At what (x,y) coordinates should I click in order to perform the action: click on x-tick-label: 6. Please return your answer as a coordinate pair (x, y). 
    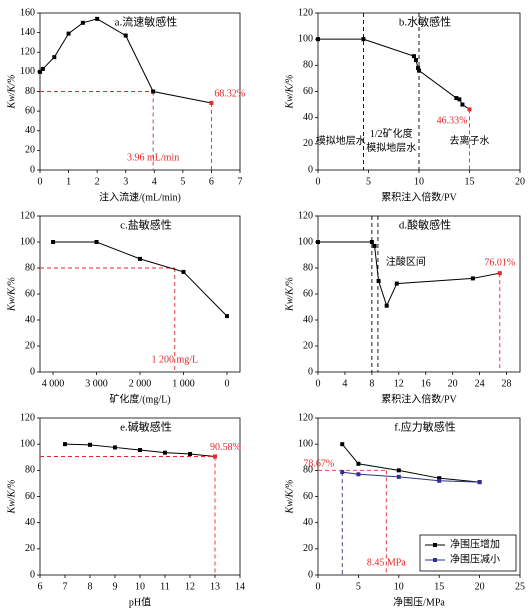
    Looking at the image, I should click on (40, 586).